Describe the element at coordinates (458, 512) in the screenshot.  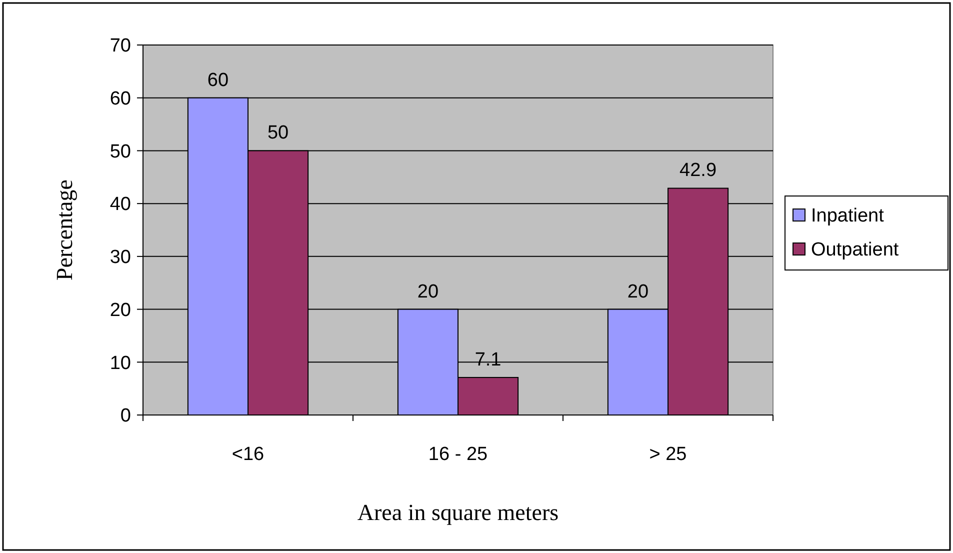
I see `x-axis-title: Area in square meters` at that location.